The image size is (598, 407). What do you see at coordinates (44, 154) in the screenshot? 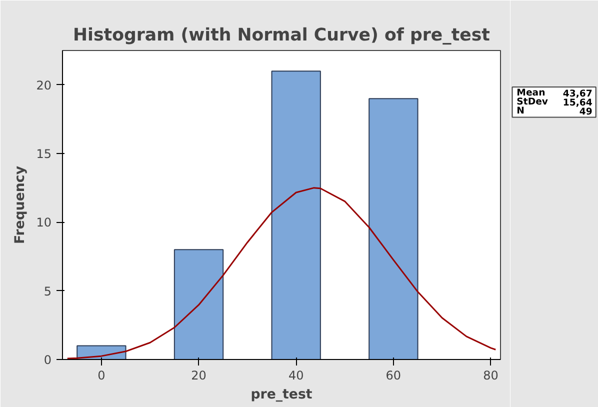
I see `y-tick-label: 15` at bounding box center [44, 154].